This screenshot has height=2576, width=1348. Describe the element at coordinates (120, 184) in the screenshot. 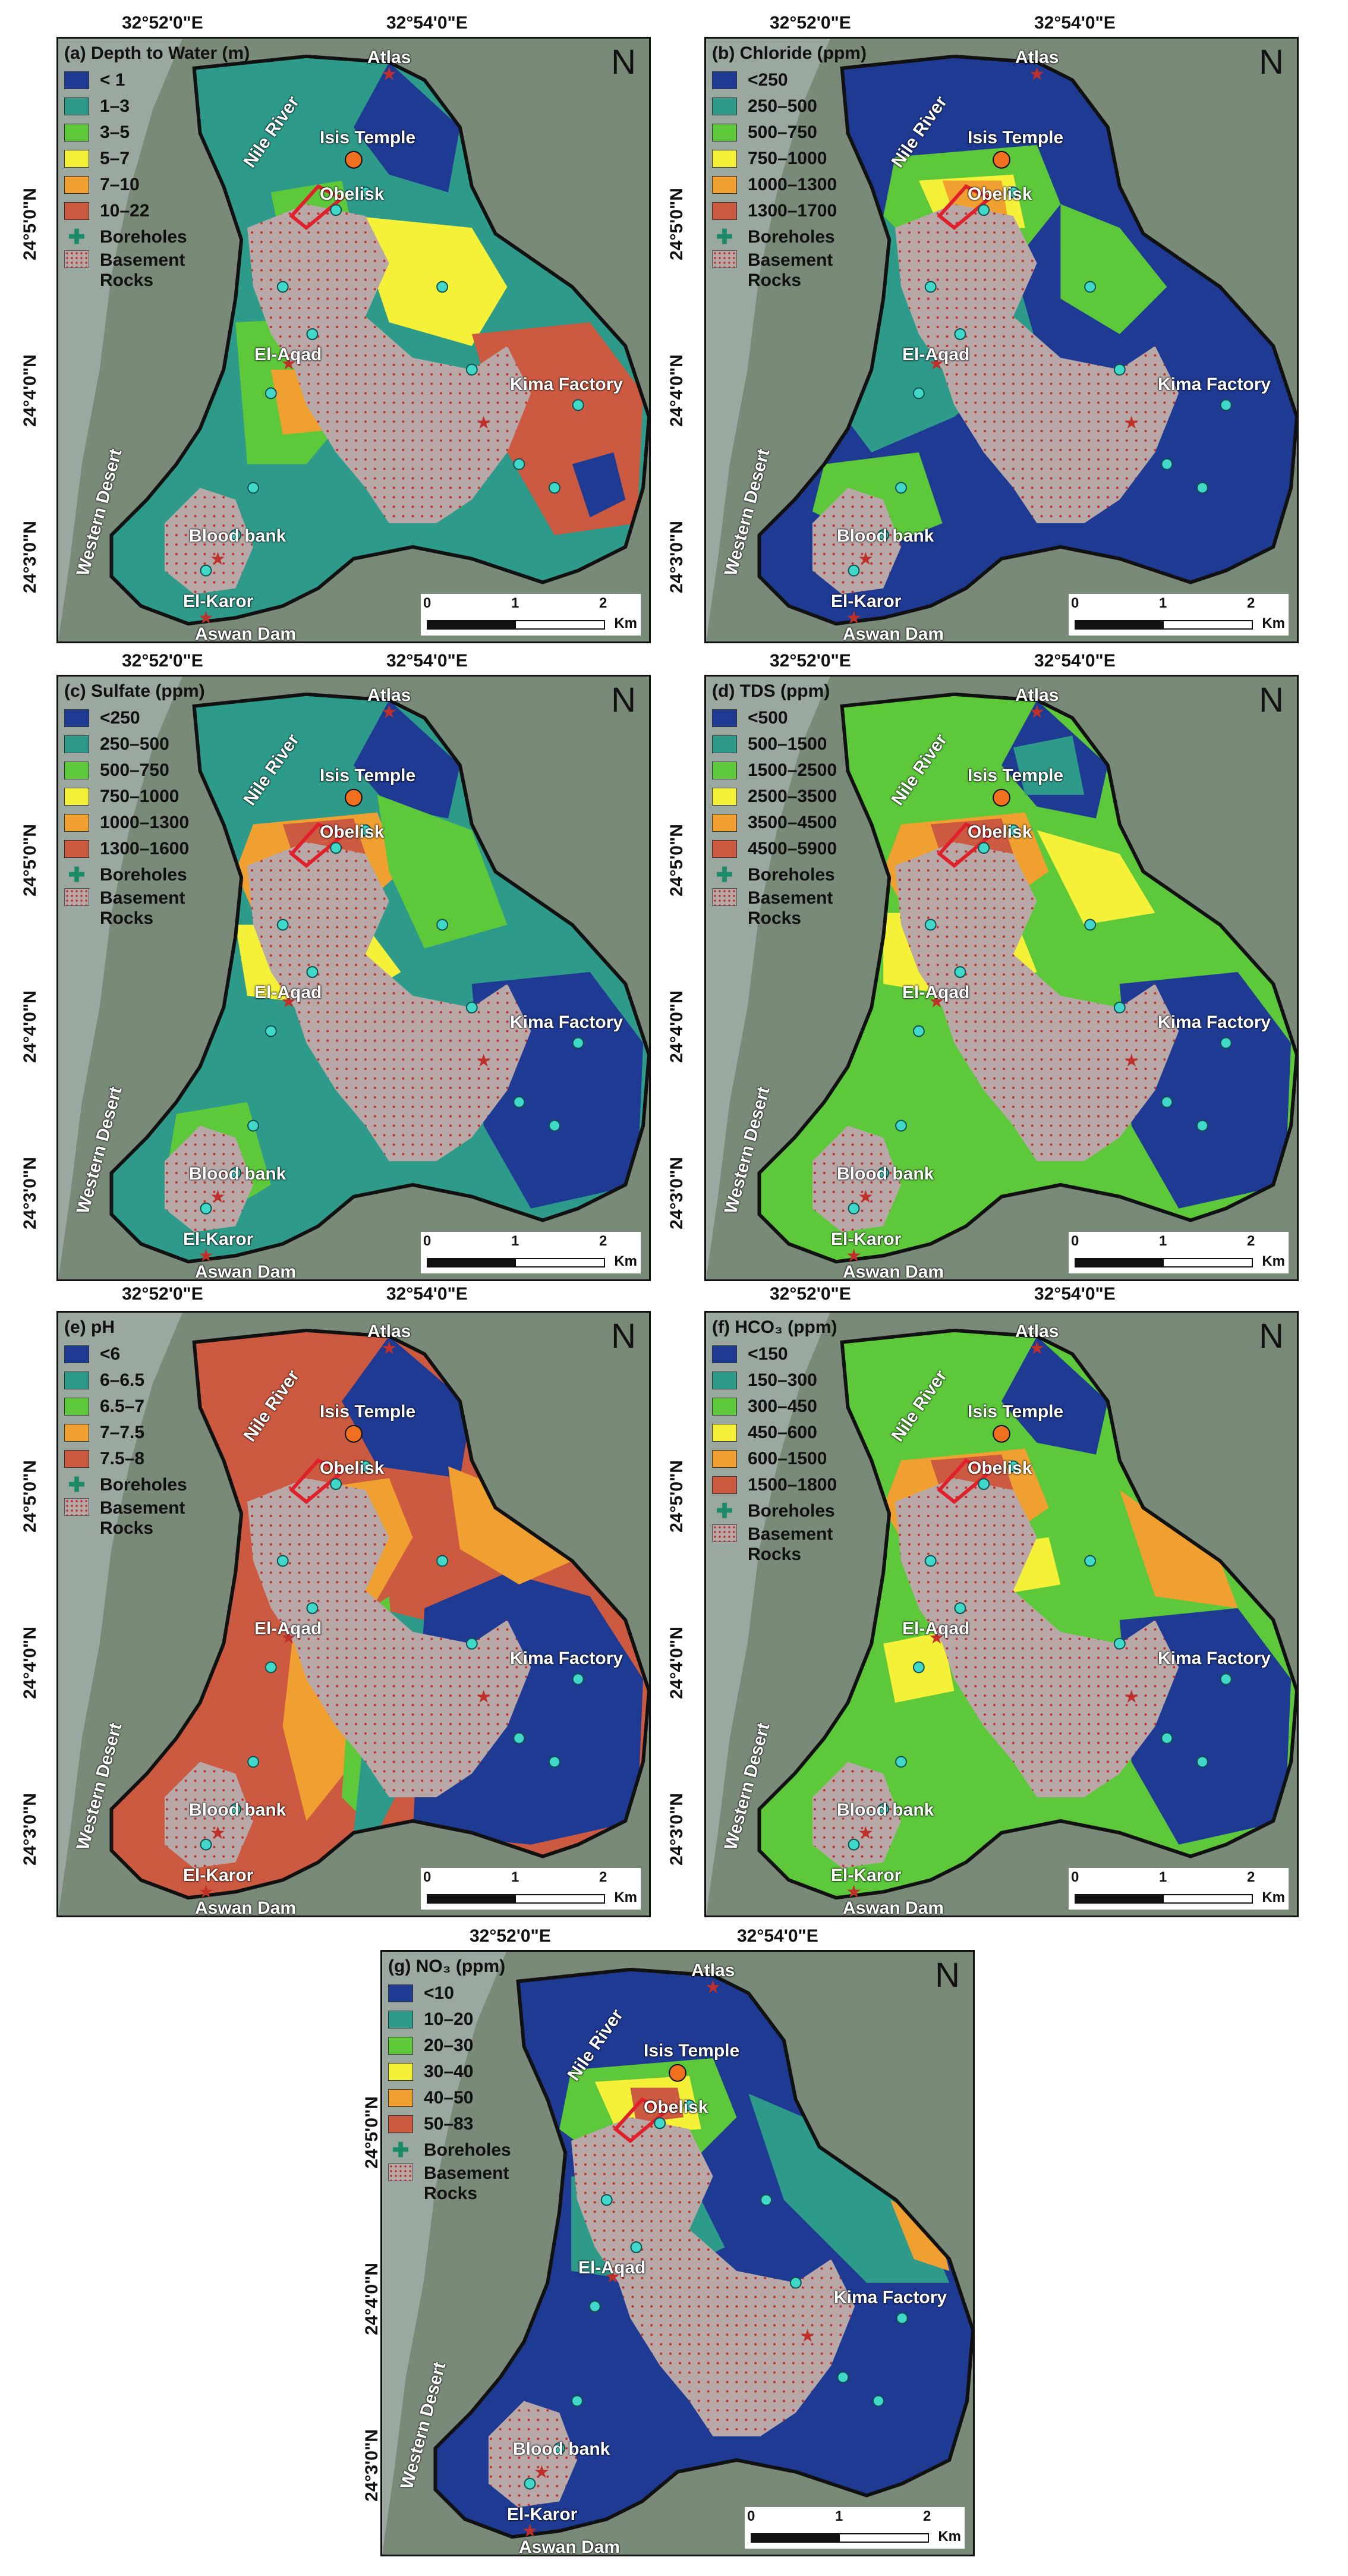

I see `legend-class-label: 7–10` at that location.